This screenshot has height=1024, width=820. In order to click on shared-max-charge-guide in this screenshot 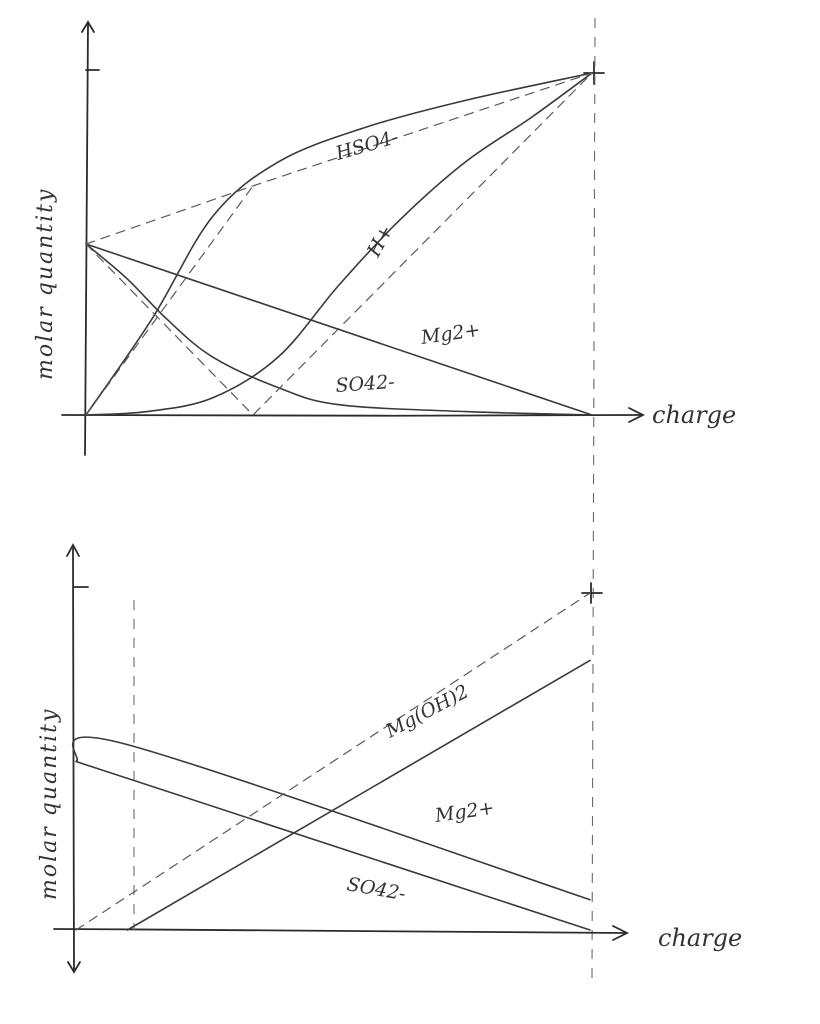, I will do `click(593, 498)`.